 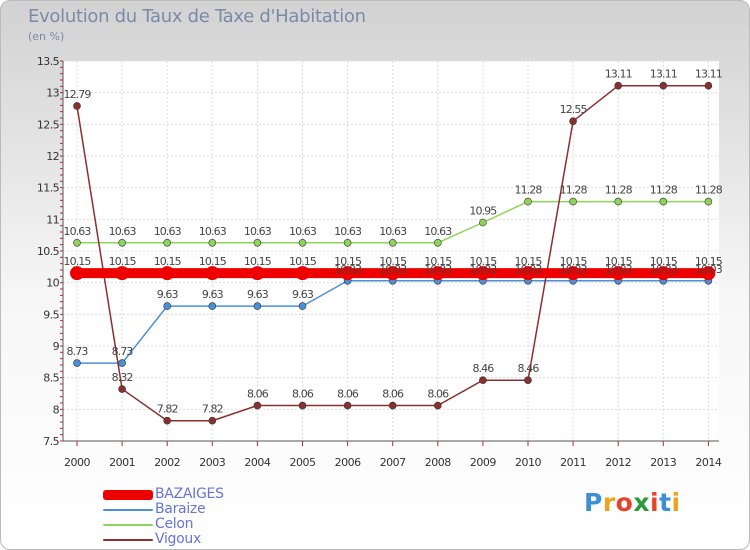 I want to click on x-tick-label: 2004, so click(x=257, y=462).